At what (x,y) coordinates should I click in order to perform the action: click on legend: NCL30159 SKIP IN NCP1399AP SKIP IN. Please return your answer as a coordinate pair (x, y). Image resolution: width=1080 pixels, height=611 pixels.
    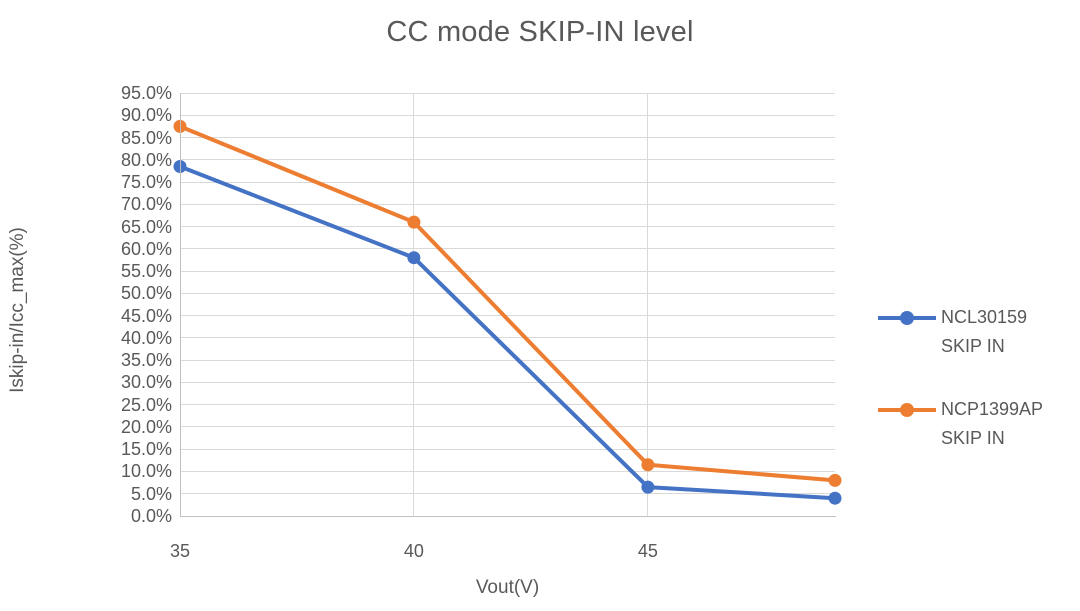
    Looking at the image, I should click on (978, 395).